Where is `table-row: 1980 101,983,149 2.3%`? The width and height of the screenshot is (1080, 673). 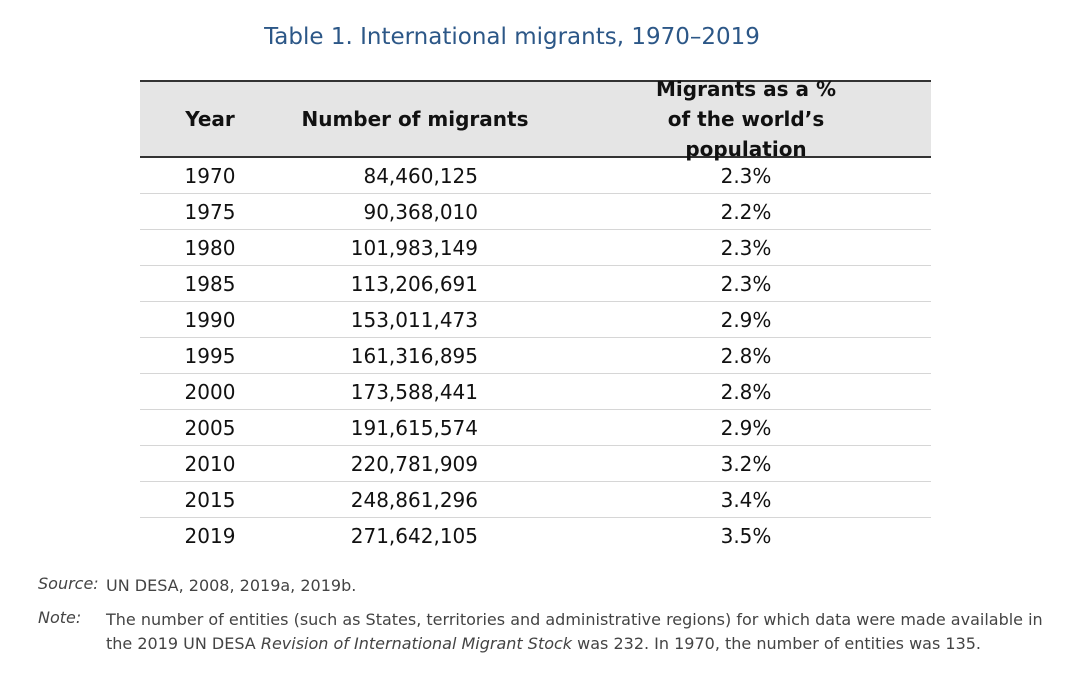
table-row: 1980 101,983,149 2.3% is located at coordinates (535, 248).